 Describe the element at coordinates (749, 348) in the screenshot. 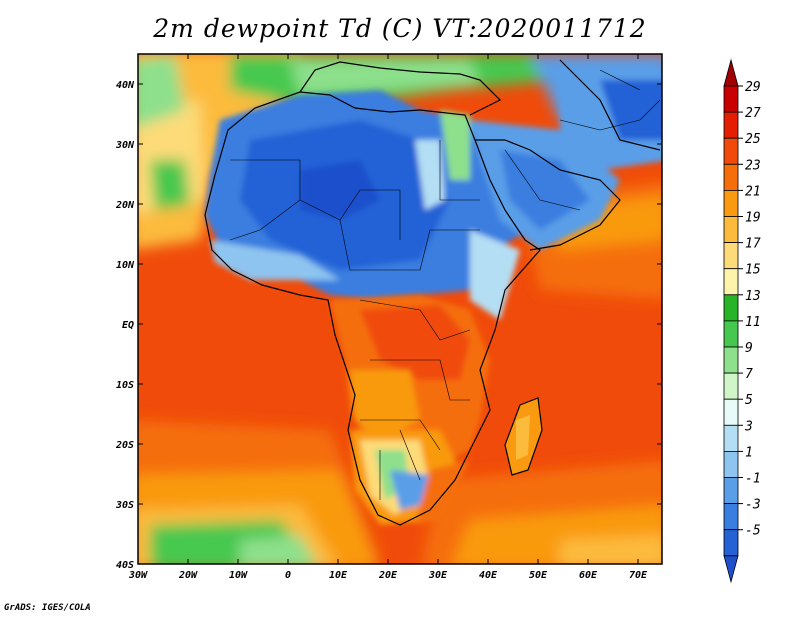

I see `colorbar-label: 9` at that location.